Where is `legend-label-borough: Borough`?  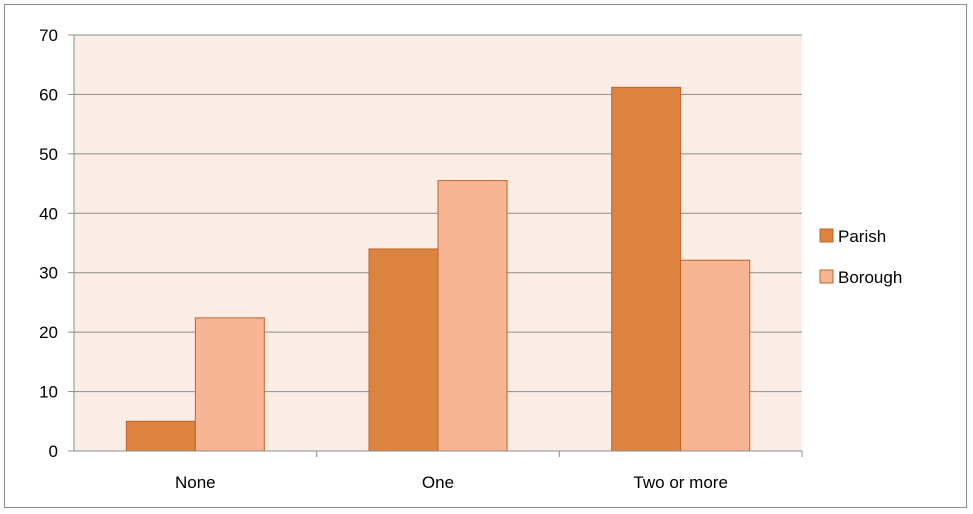 legend-label-borough: Borough is located at coordinates (870, 277).